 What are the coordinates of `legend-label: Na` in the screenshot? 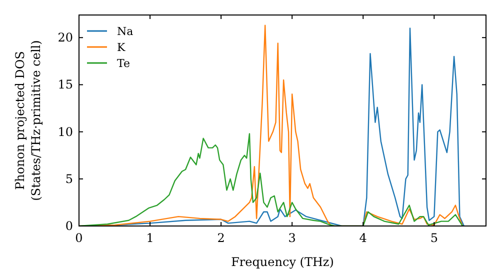 It's located at (125, 31).